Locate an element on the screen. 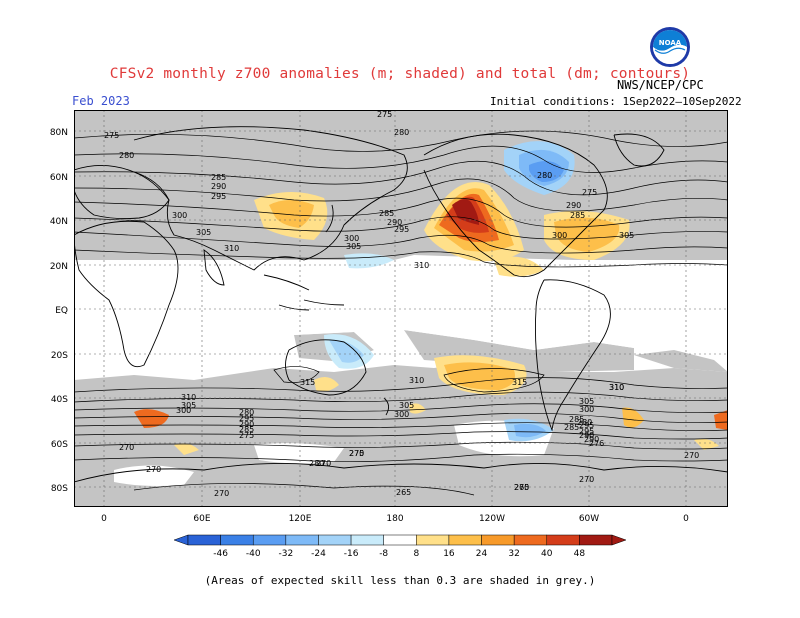 This screenshot has width=800, height=618. lat-label: 20N is located at coordinates (59, 267).